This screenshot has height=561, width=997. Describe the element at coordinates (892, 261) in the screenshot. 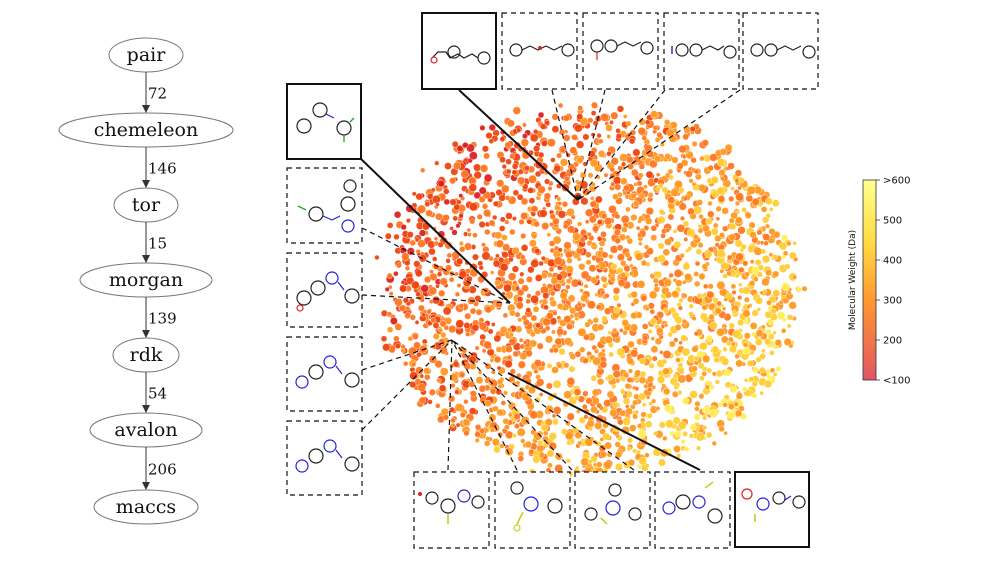

I see `colorbar-tick-label: 400` at that location.